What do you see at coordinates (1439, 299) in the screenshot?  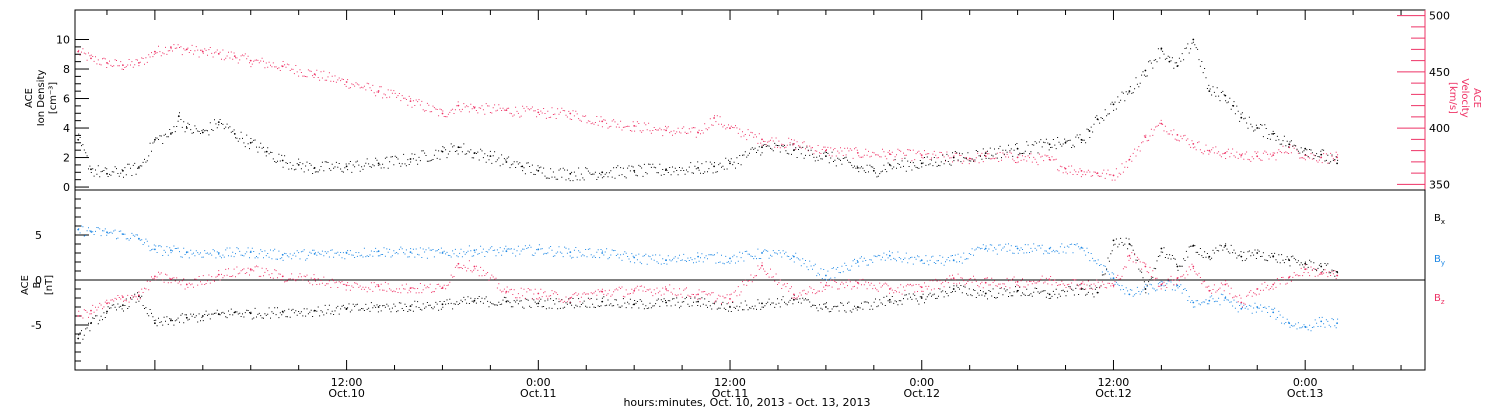 I see `legend-bz: Bz` at bounding box center [1439, 299].